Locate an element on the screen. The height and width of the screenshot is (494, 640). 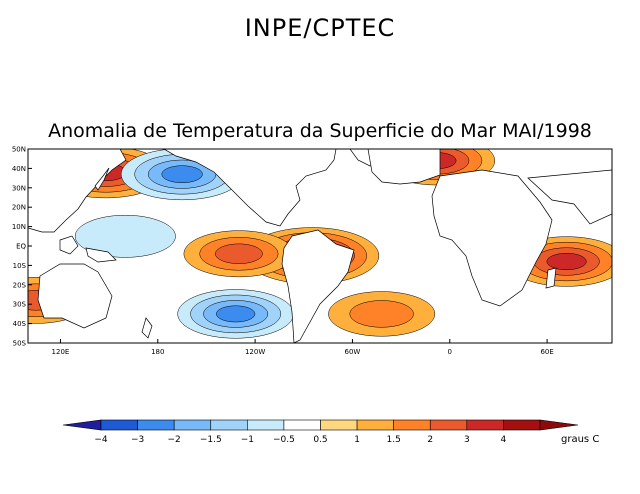
colorbar-tick-label: −3 is located at coordinates (137, 440).